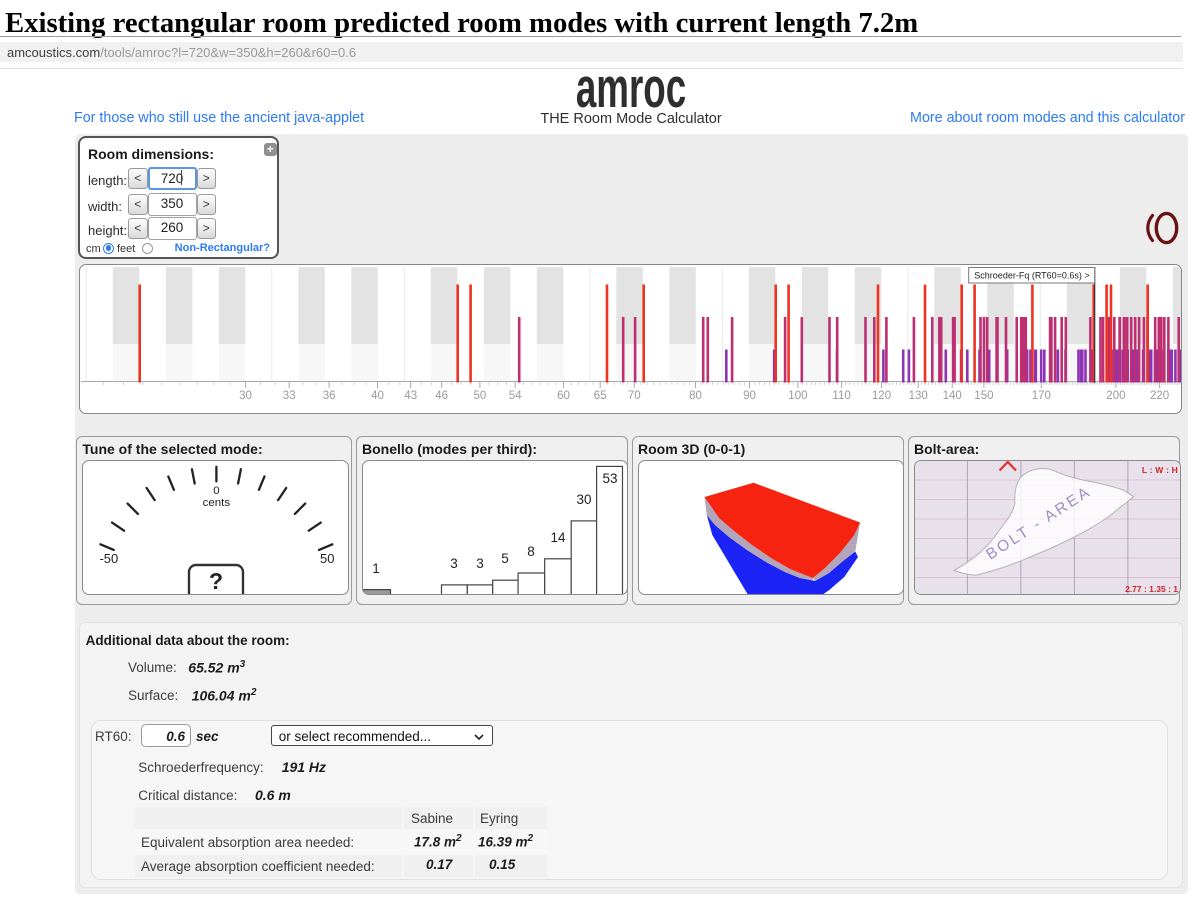 The width and height of the screenshot is (1200, 906). Describe the element at coordinates (514, 396) in the screenshot. I see `svg-text: 54` at that location.